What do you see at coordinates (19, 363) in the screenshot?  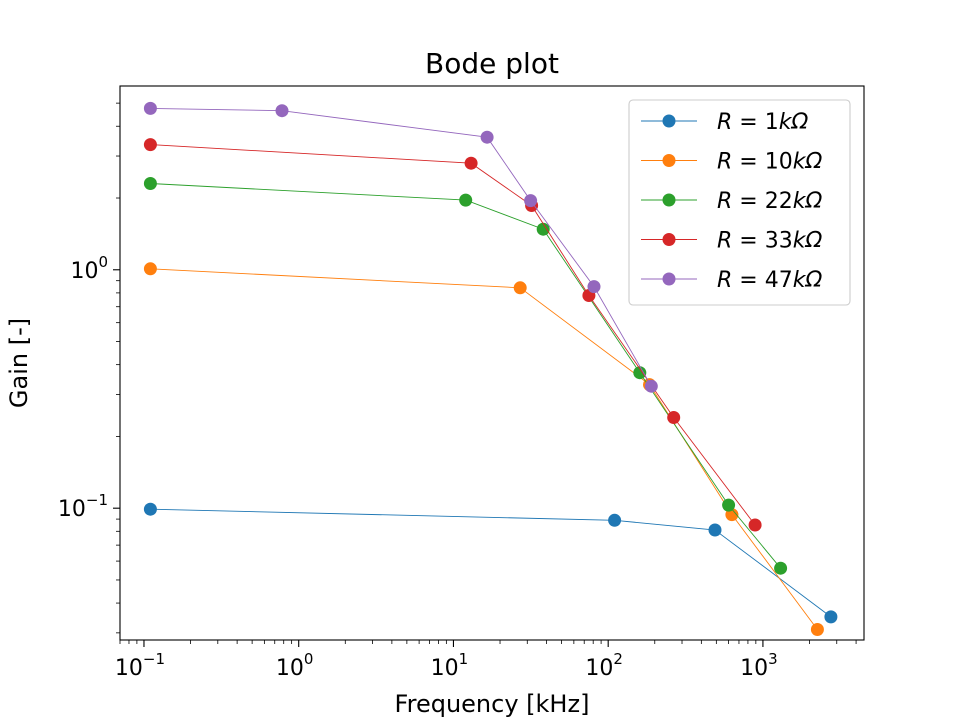 I see `y-axis-label: Gain [-]` at bounding box center [19, 363].